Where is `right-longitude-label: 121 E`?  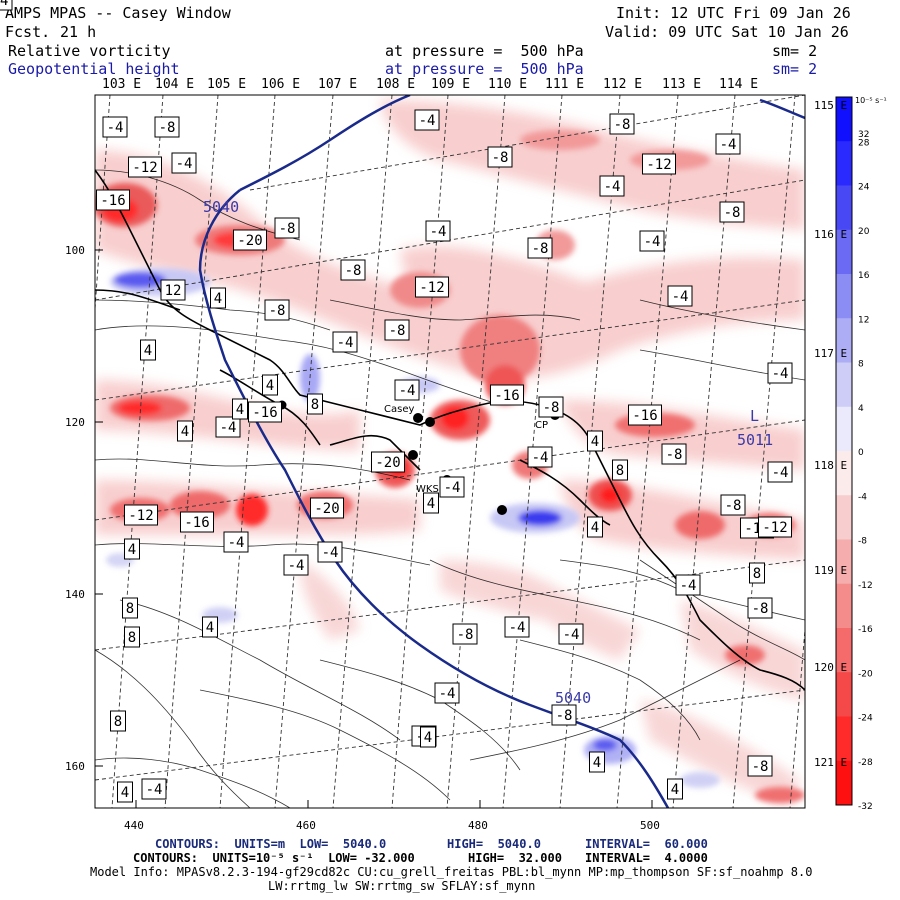
right-longitude-label: 121 E is located at coordinates (831, 762).